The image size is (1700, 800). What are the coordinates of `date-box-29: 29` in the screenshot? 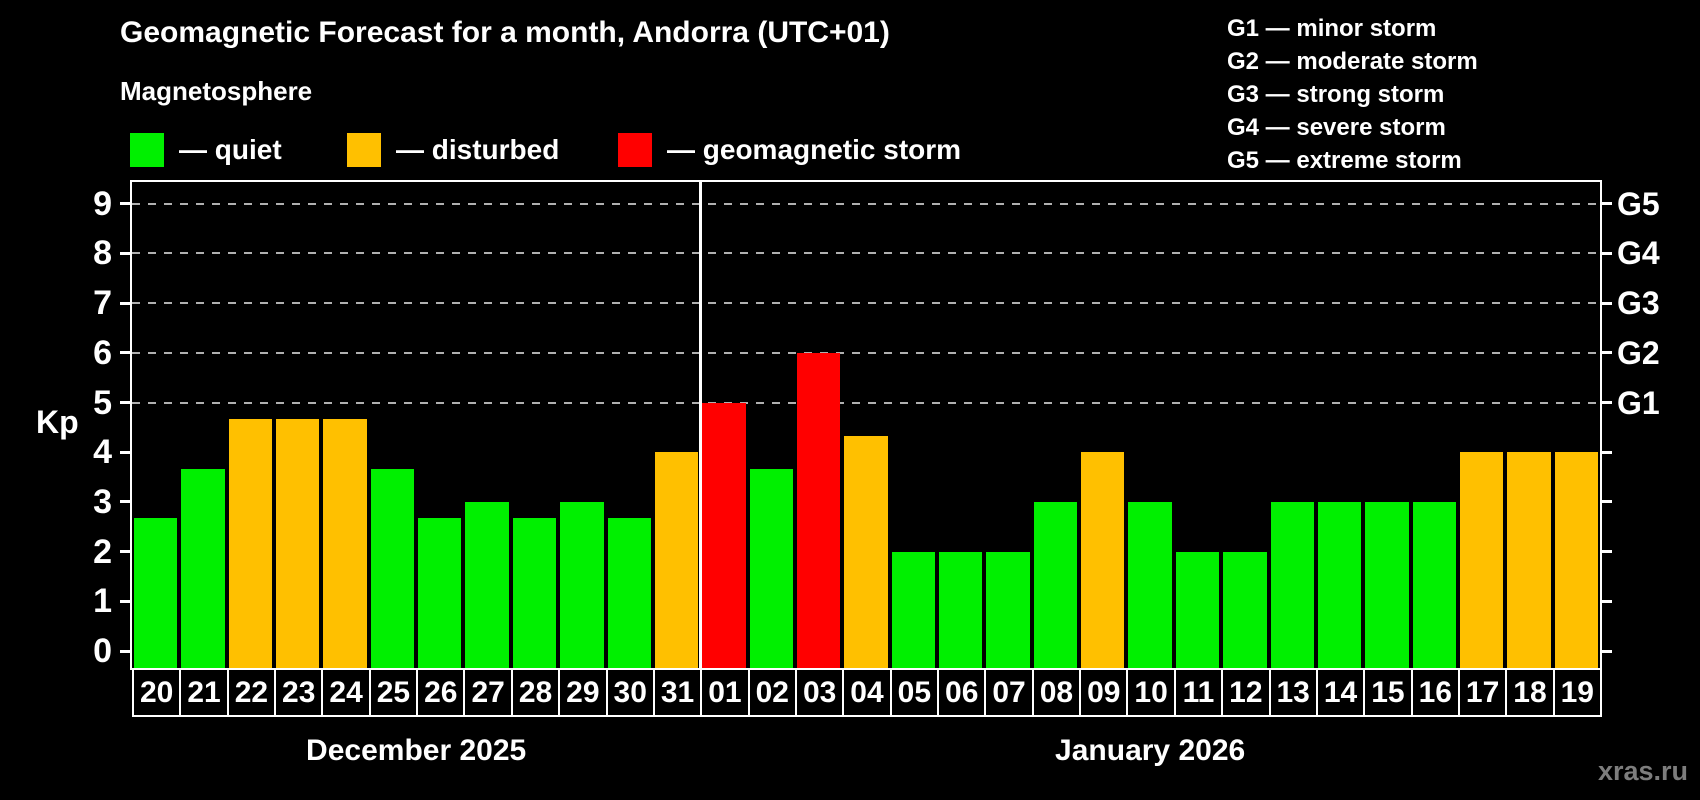 It's located at (582, 692).